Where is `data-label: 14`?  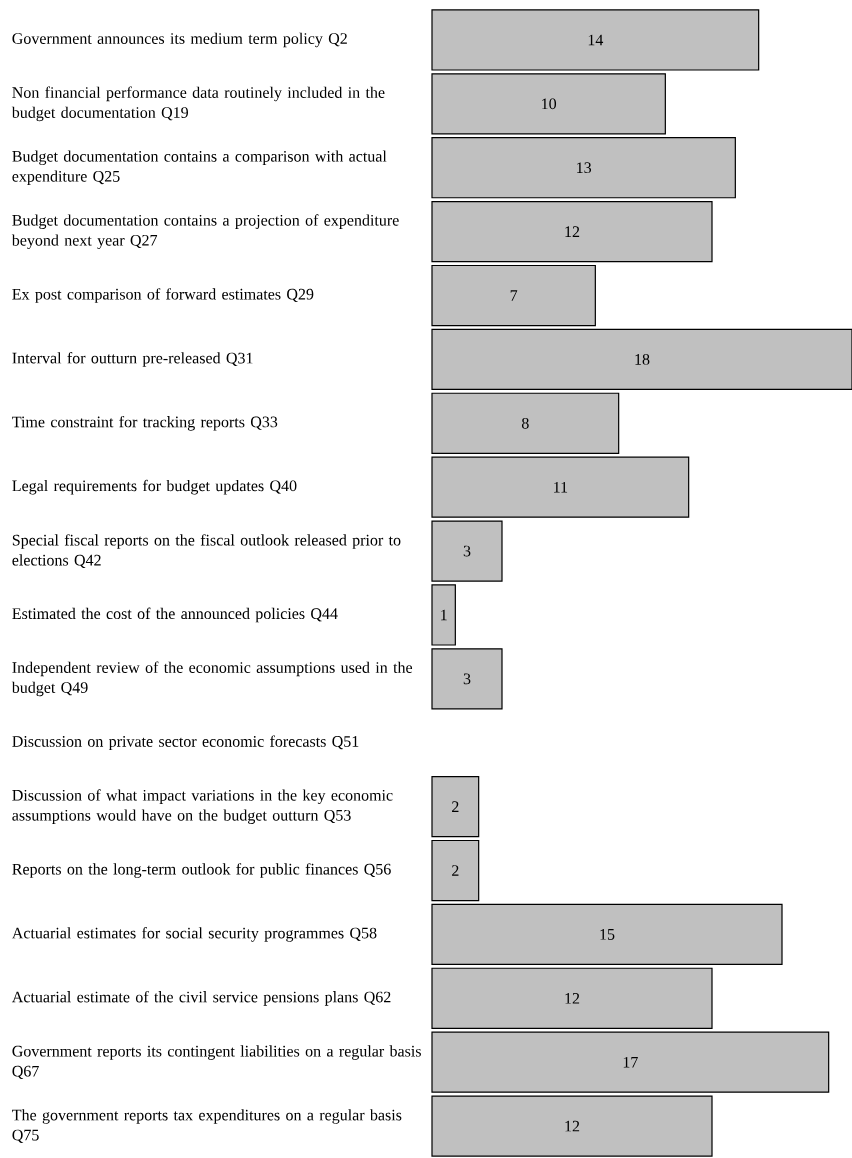 data-label: 14 is located at coordinates (596, 40).